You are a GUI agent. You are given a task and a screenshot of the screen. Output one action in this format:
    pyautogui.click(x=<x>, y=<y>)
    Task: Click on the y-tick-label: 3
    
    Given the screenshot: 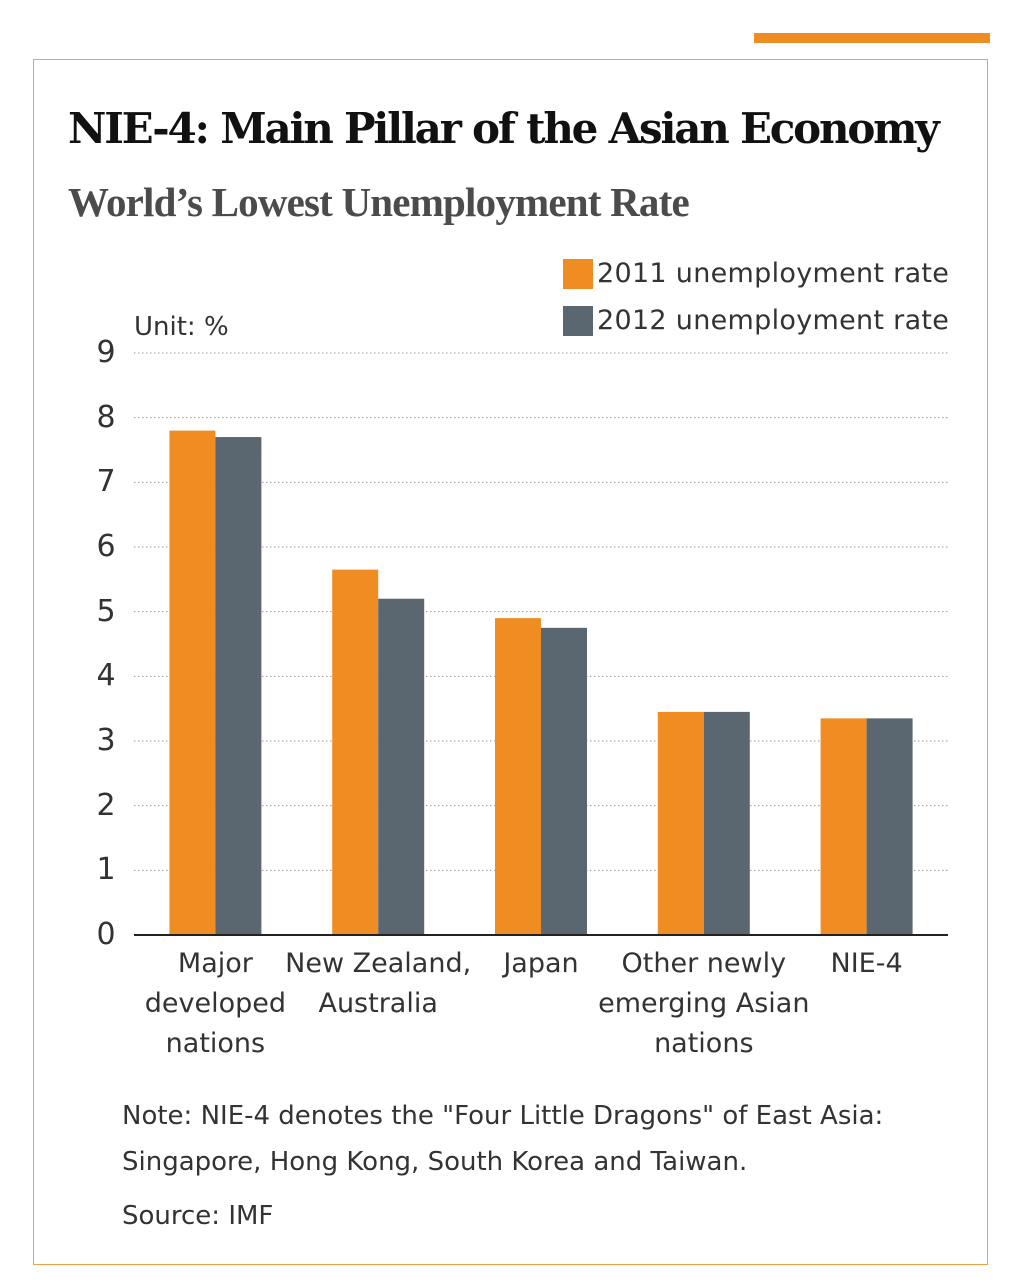 What is the action you would take?
    pyautogui.click(x=106, y=740)
    